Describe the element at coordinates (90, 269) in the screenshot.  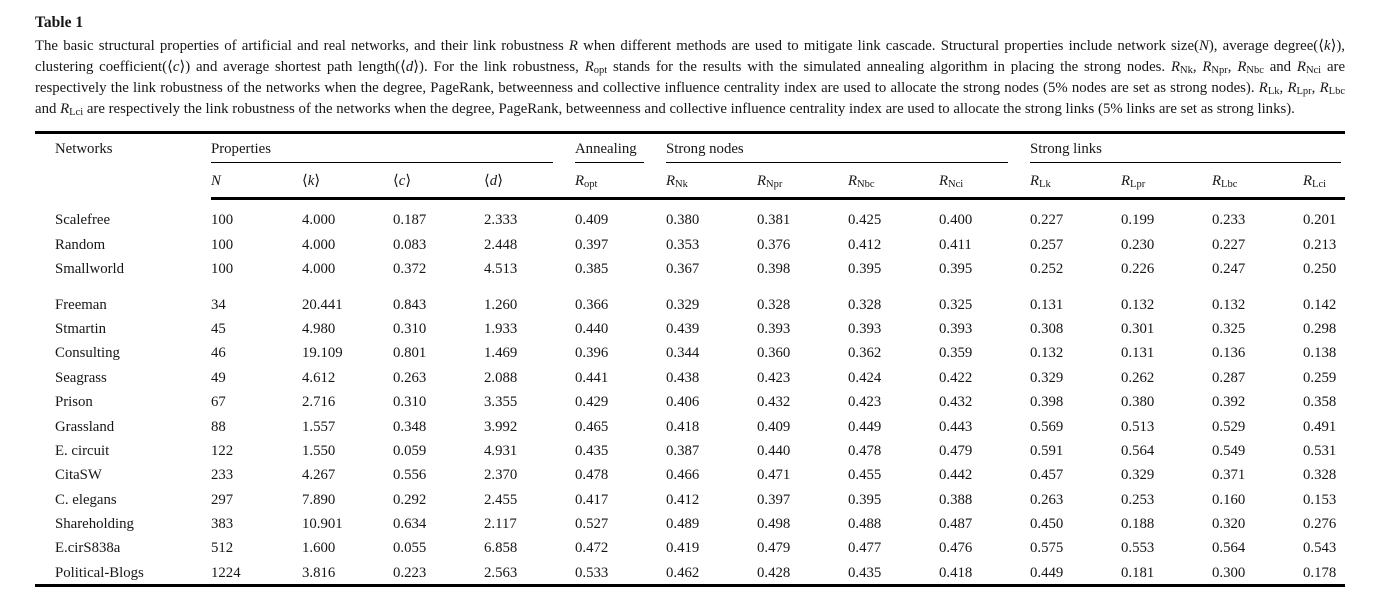
I see `network-name-cell: Smallworld` at that location.